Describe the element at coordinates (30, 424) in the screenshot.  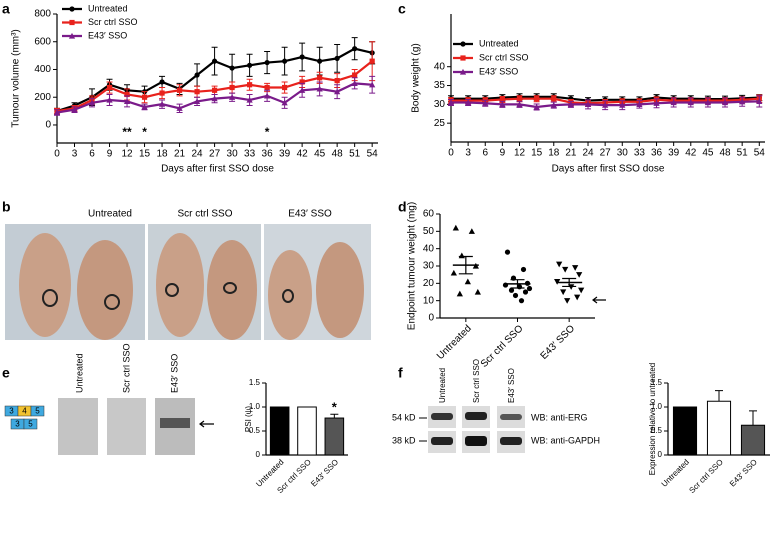
I see `exon` at that location.